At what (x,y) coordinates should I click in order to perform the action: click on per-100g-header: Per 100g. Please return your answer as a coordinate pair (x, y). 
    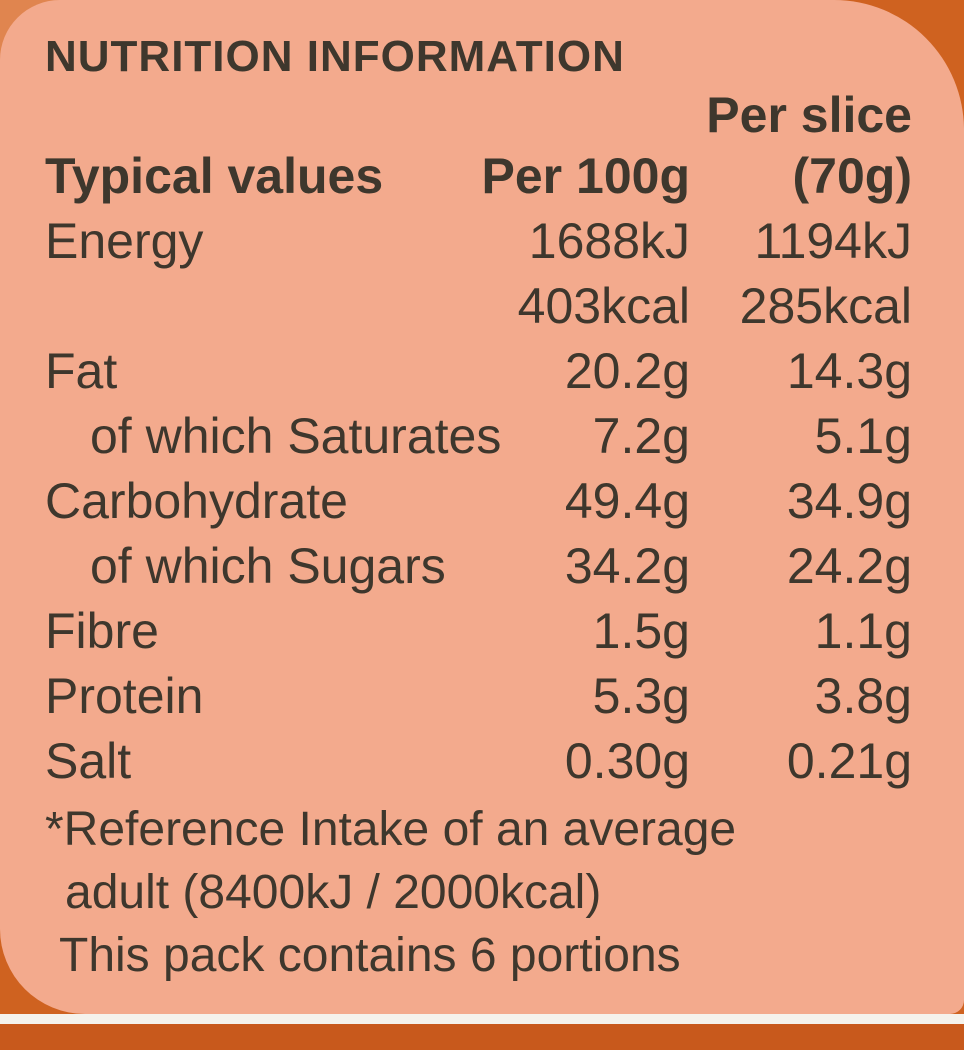
    Looking at the image, I should click on (585, 176).